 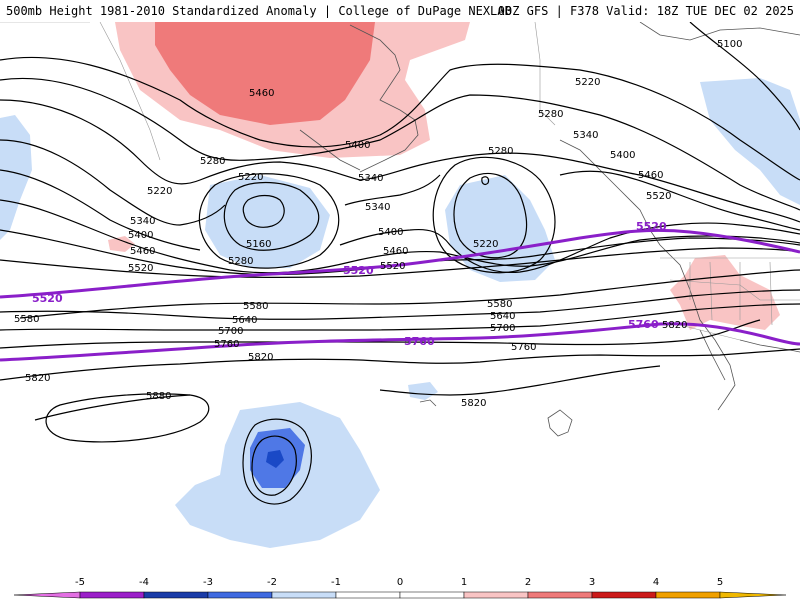 What do you see at coordinates (750, 141) in the screenshot?
I see `negative-anomaly-canada` at bounding box center [750, 141].